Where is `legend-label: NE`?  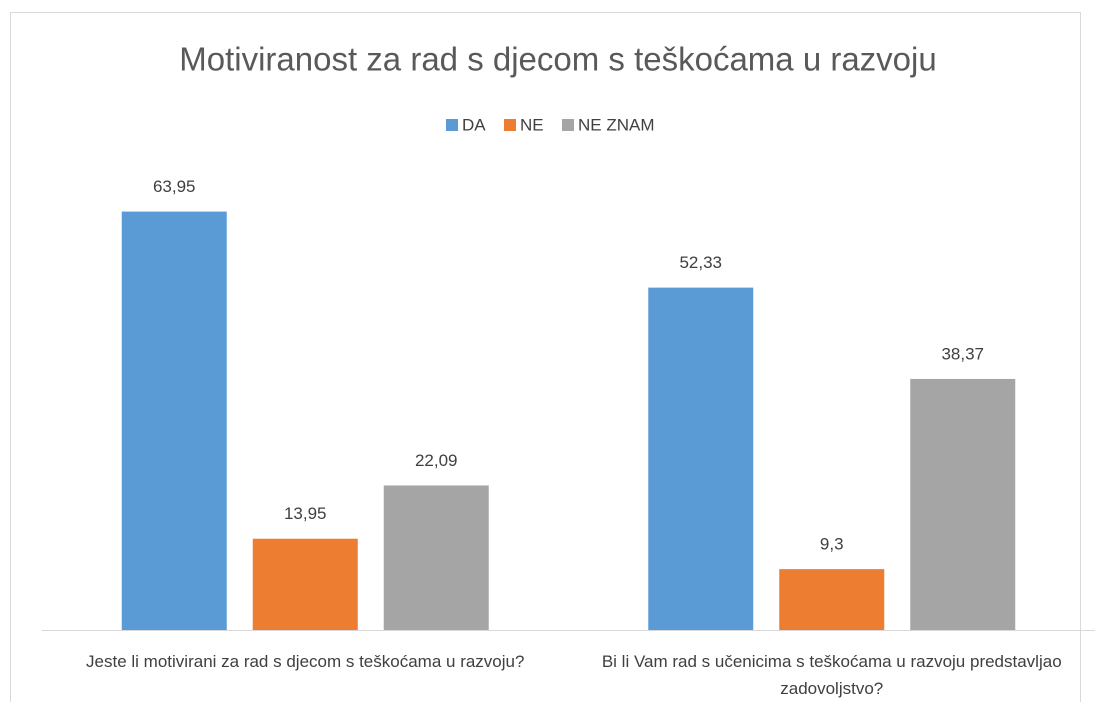
legend-label: NE is located at coordinates (532, 124).